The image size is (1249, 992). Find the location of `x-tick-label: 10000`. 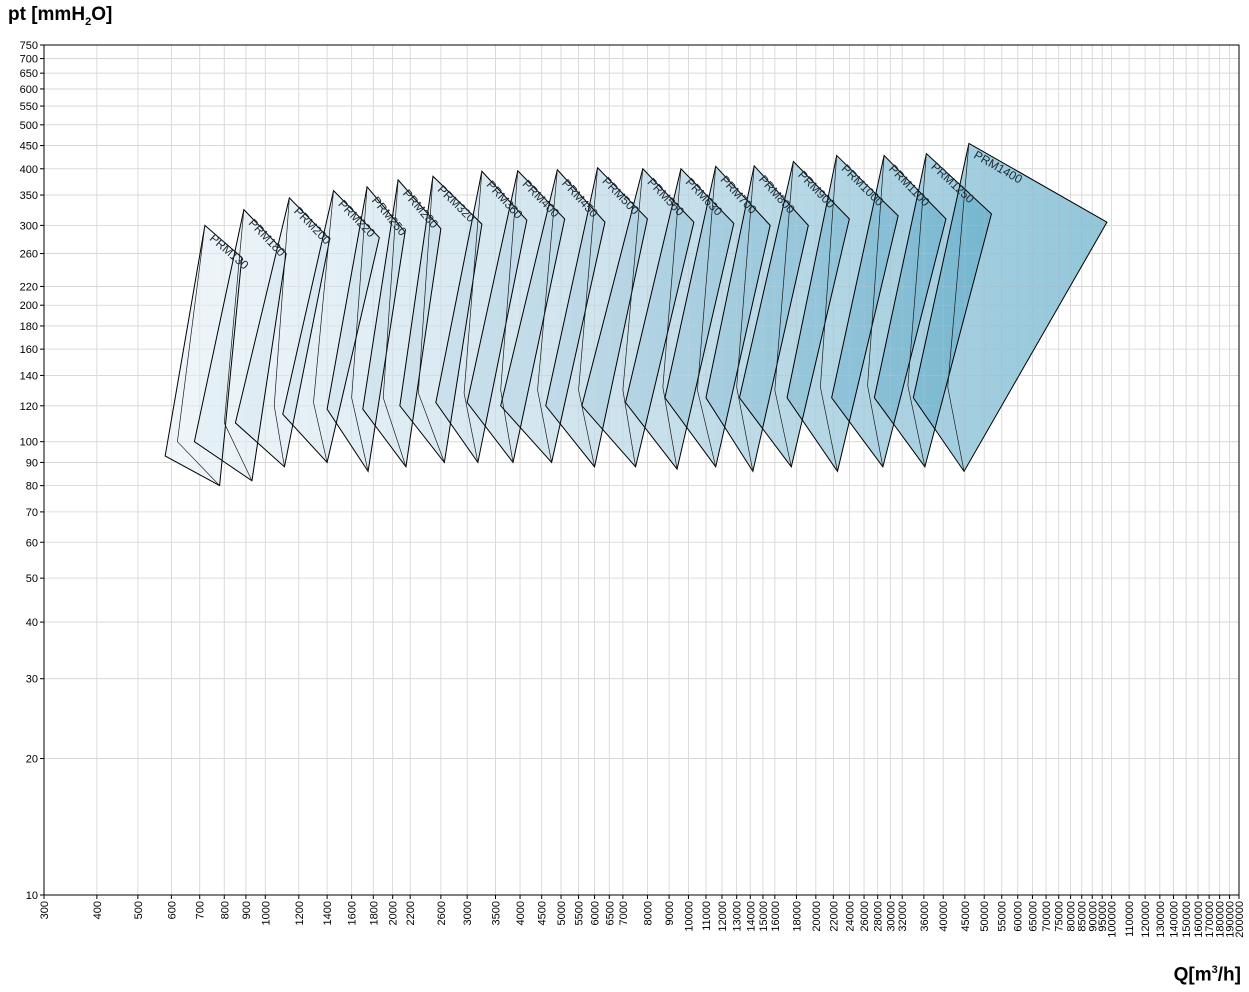

x-tick-label: 10000 is located at coordinates (689, 916).